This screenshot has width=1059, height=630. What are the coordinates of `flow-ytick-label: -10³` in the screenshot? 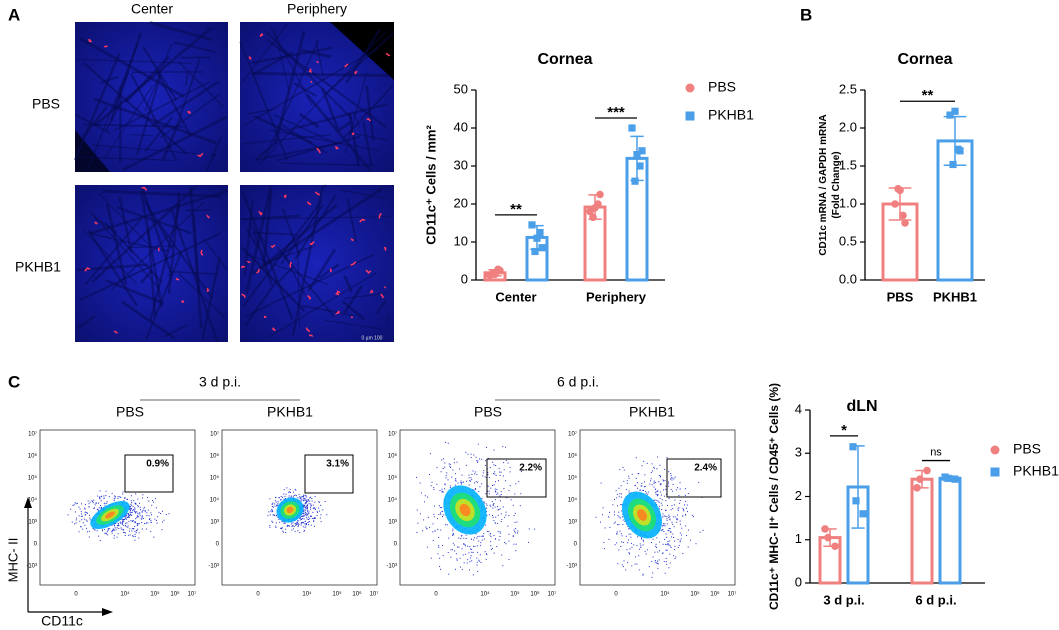 It's located at (213, 567).